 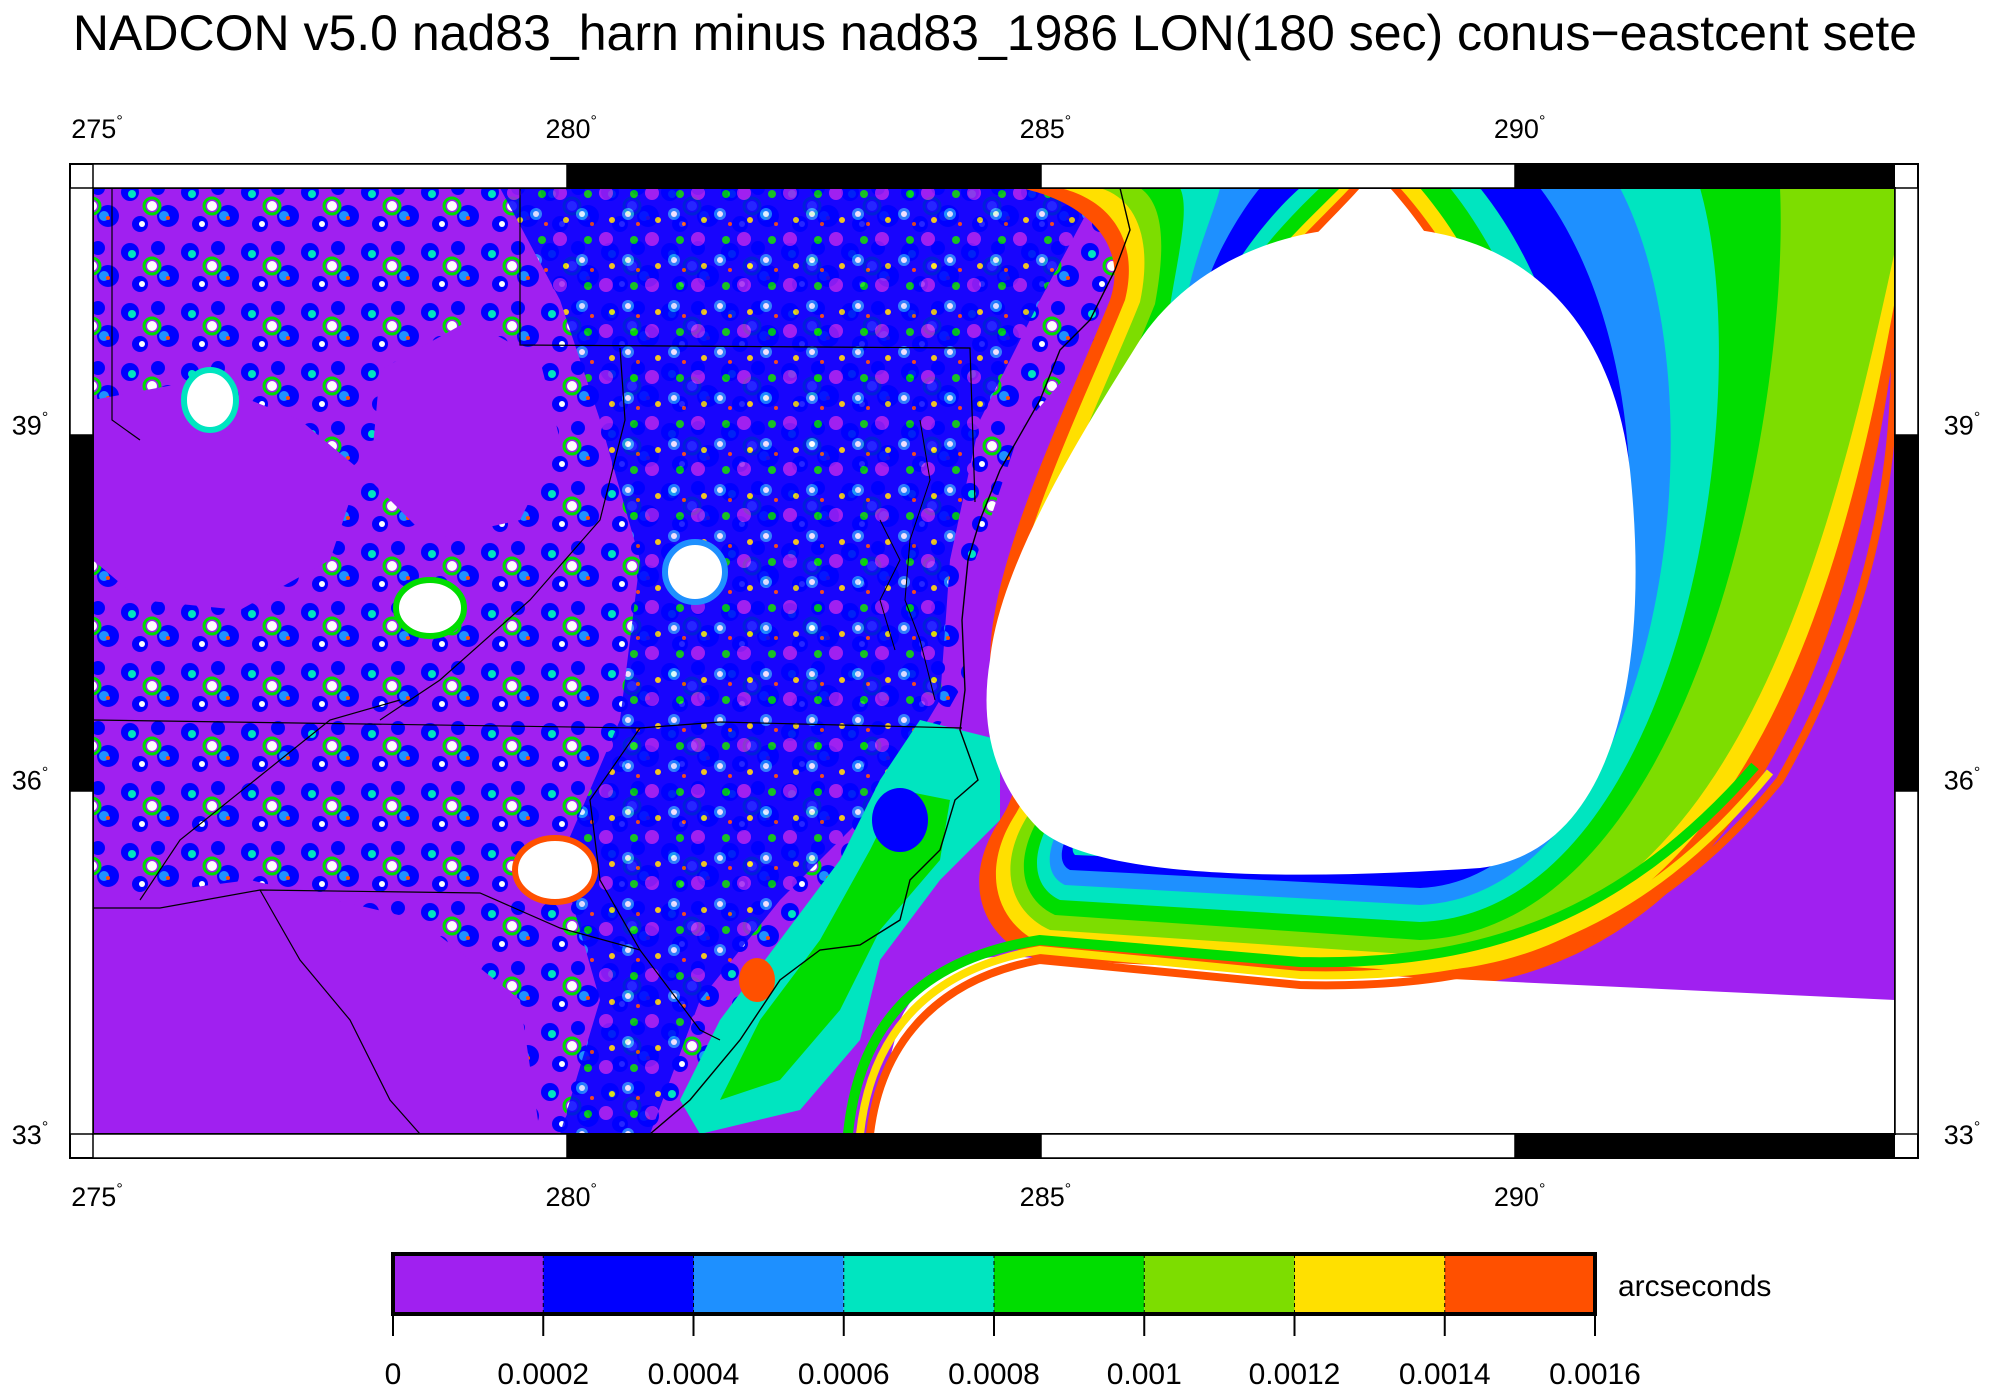 I want to click on colorbar-tick-label: 0.0012, so click(x=1295, y=1372).